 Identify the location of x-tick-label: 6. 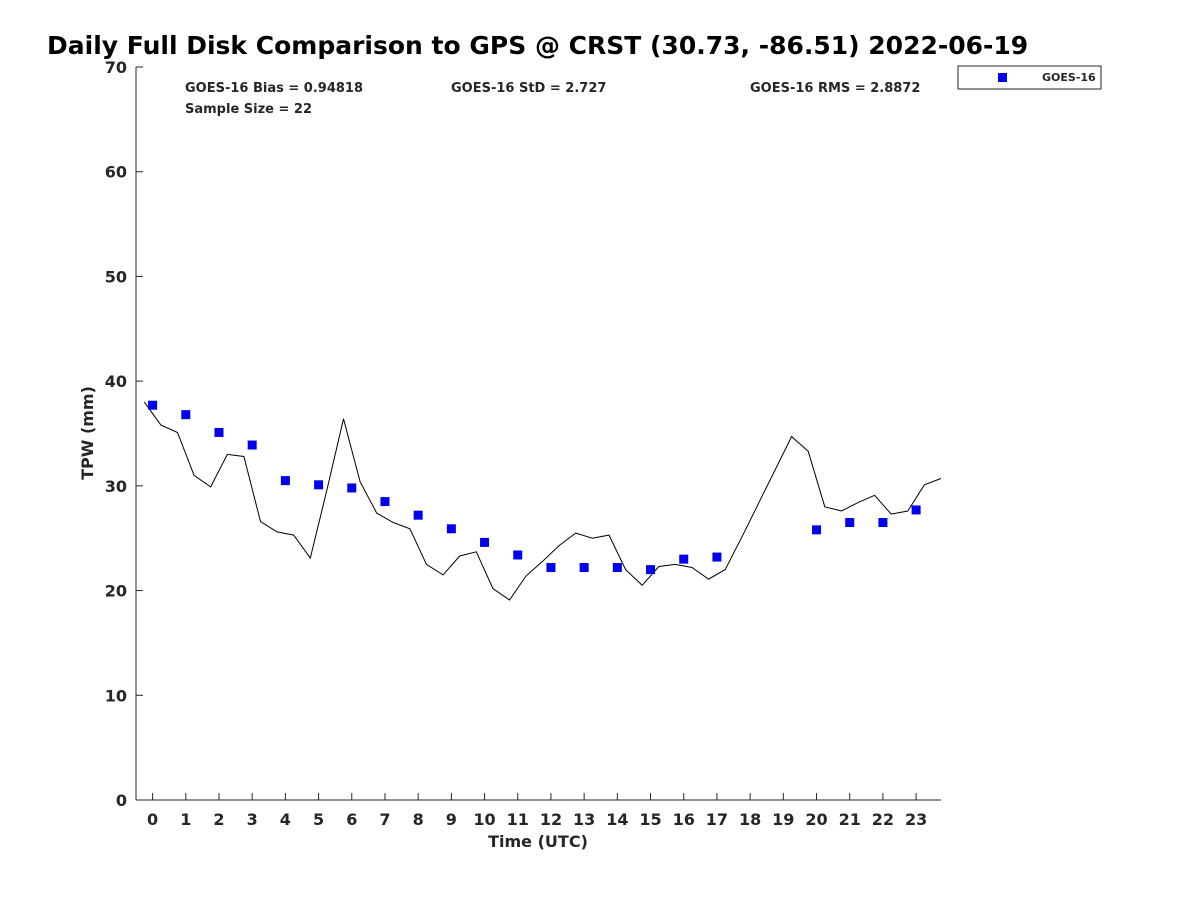
(351, 819).